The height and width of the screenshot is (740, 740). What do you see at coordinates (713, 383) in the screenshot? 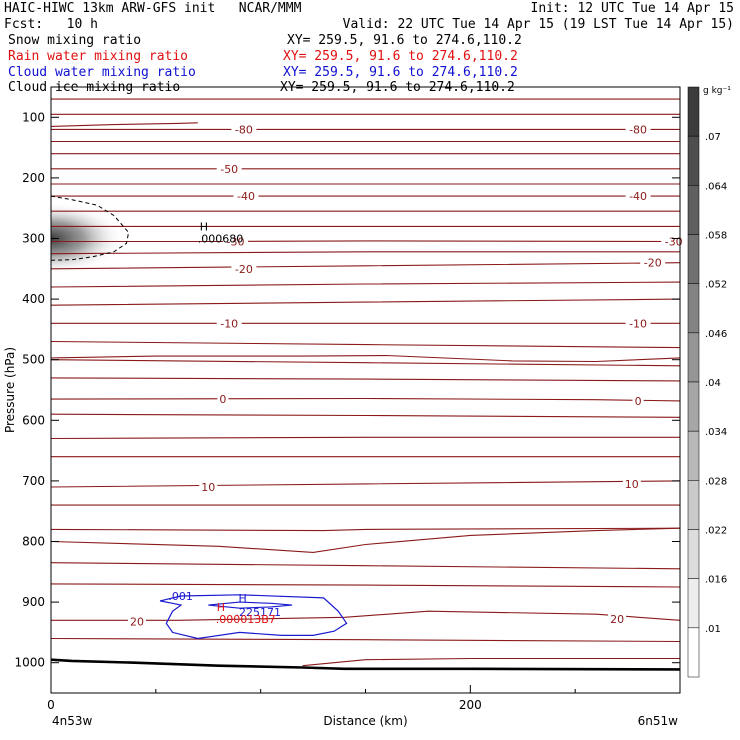
I see `colorbar-label-5: .04` at bounding box center [713, 383].